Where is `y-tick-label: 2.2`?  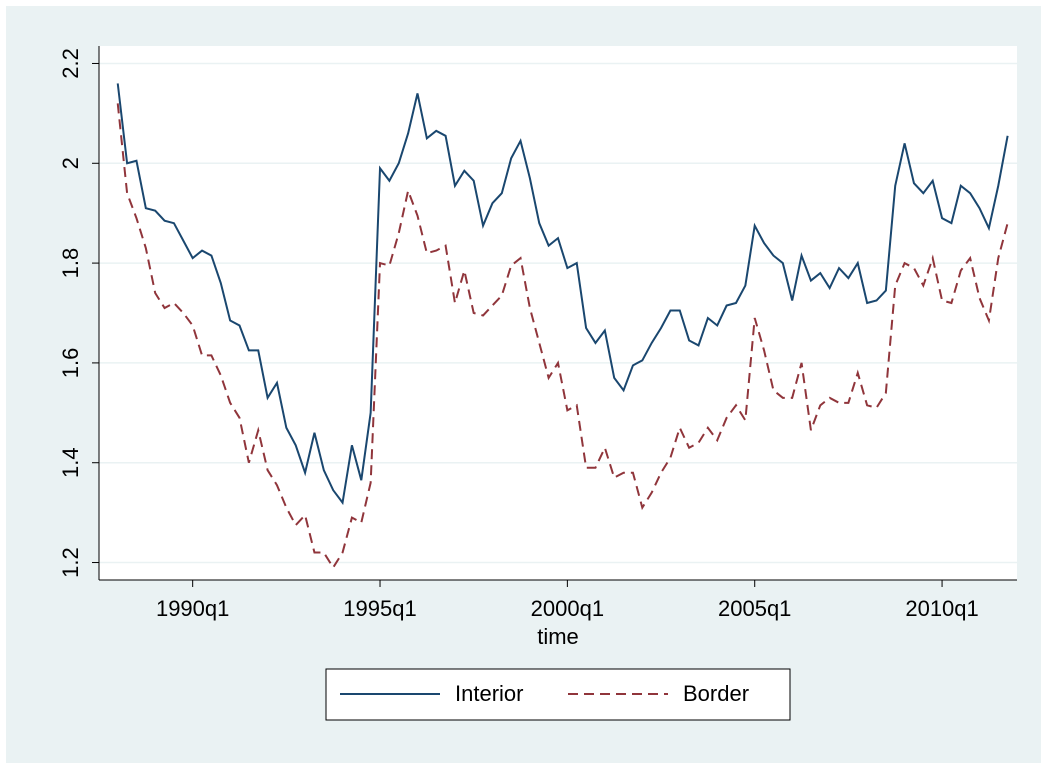
y-tick-label: 2.2 is located at coordinates (70, 63).